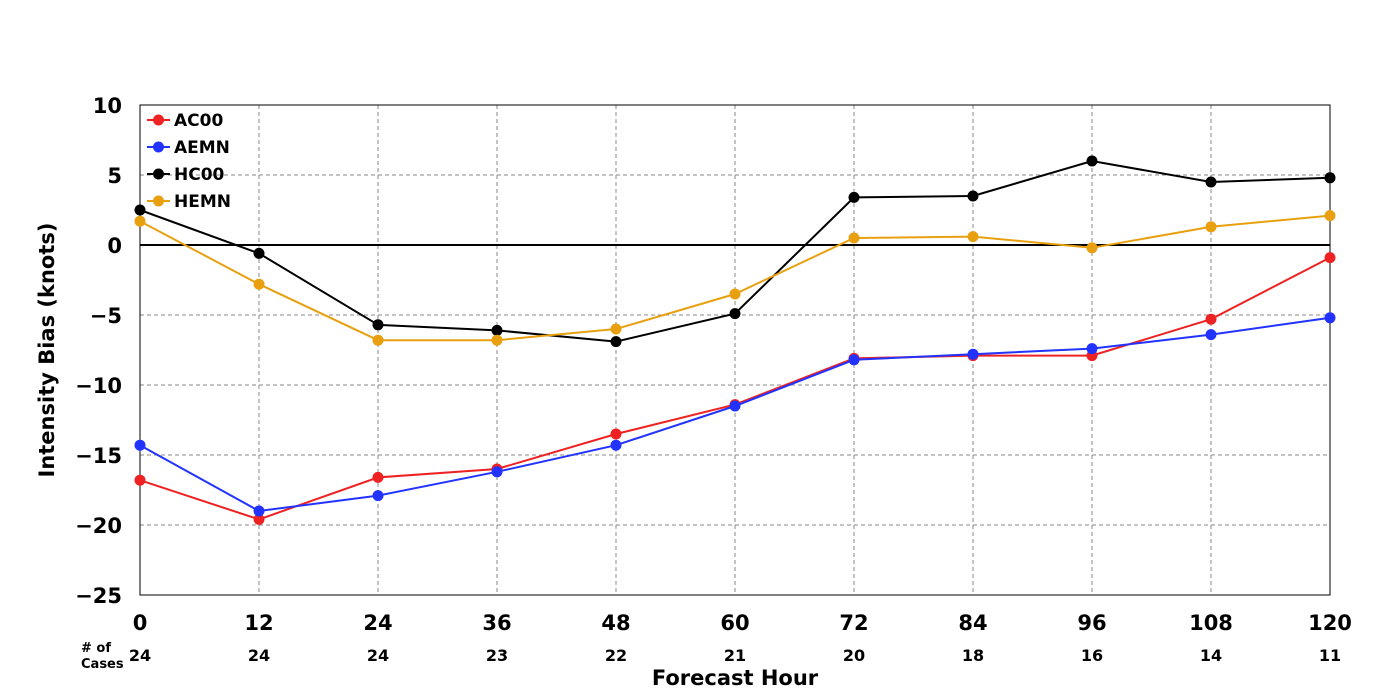  I want to click on case-count-label: 23, so click(497, 655).